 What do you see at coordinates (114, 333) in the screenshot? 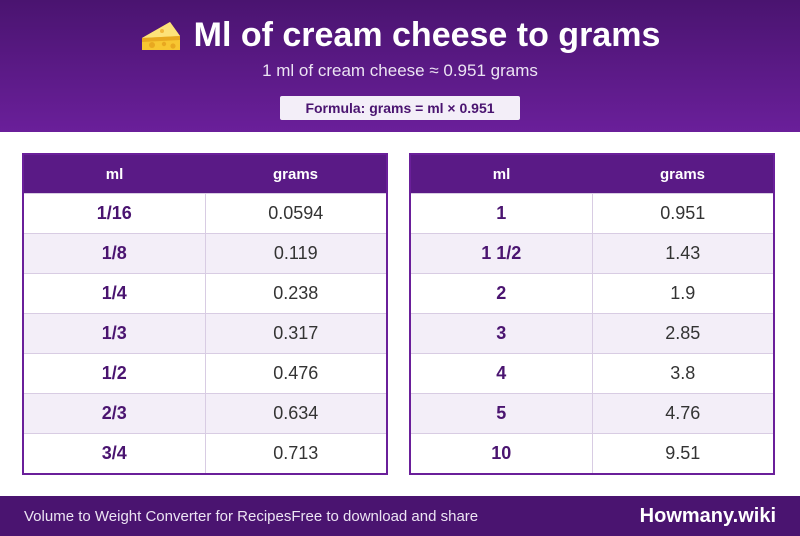
I see `ml-cell: 1/3` at bounding box center [114, 333].